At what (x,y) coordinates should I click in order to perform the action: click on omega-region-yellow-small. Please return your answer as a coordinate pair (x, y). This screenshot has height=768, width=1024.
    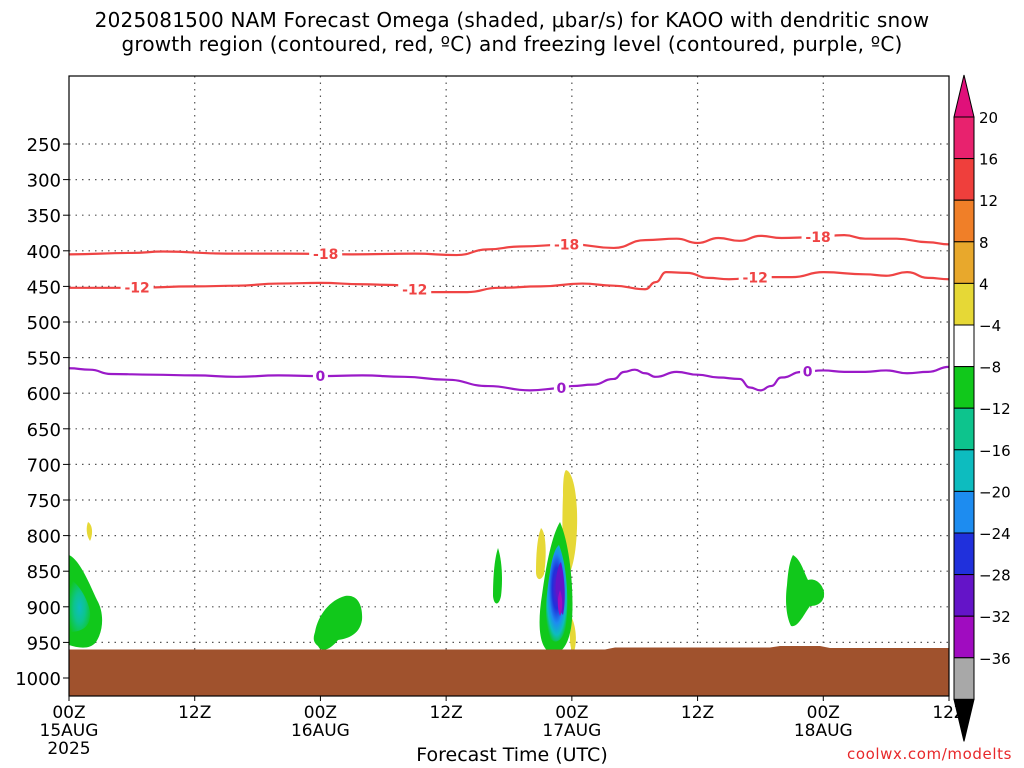
    Looking at the image, I should click on (89, 531).